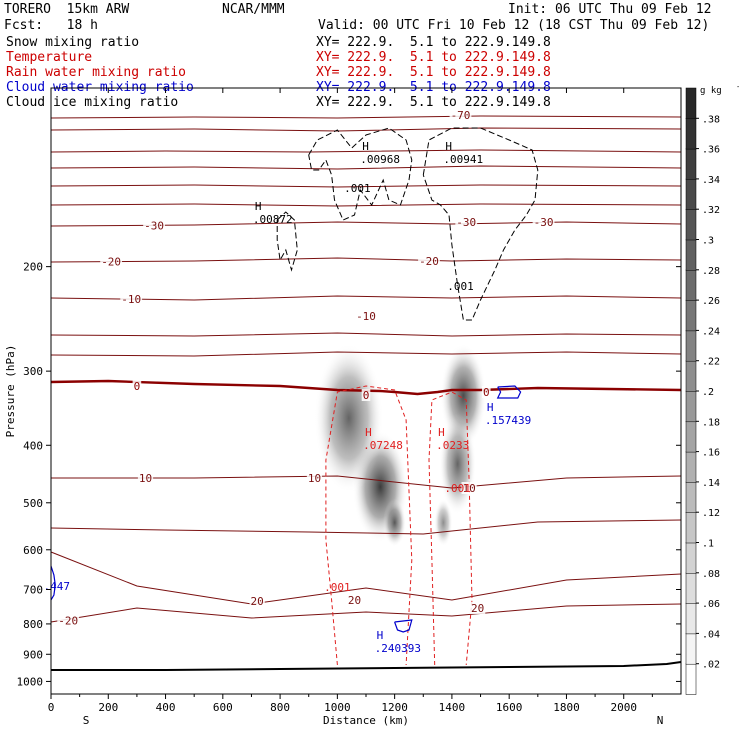 This screenshot has height=740, width=740. What do you see at coordinates (383, 445) in the screenshot?
I see `maximum-value-3: .07248` at bounding box center [383, 445].